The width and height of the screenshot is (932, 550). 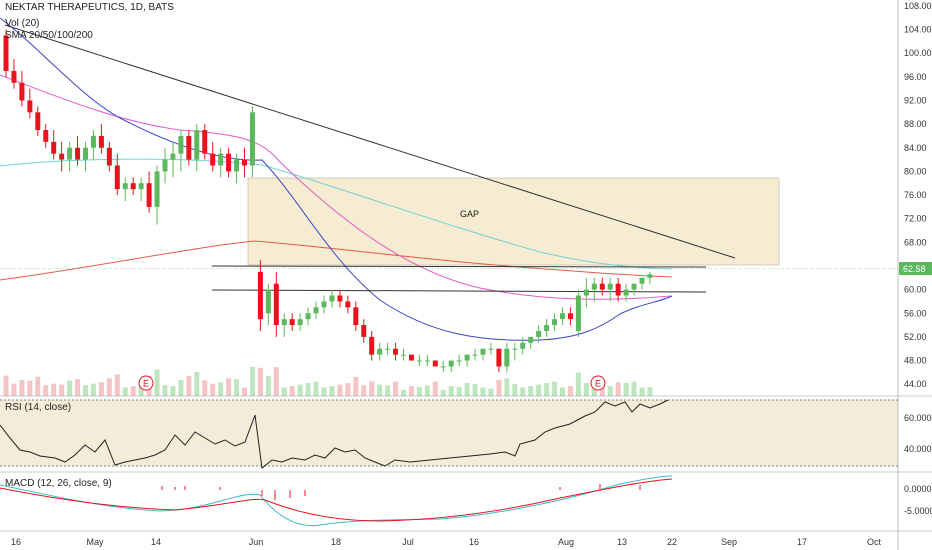 I want to click on time-tick-label: Jul, so click(x=408, y=542).